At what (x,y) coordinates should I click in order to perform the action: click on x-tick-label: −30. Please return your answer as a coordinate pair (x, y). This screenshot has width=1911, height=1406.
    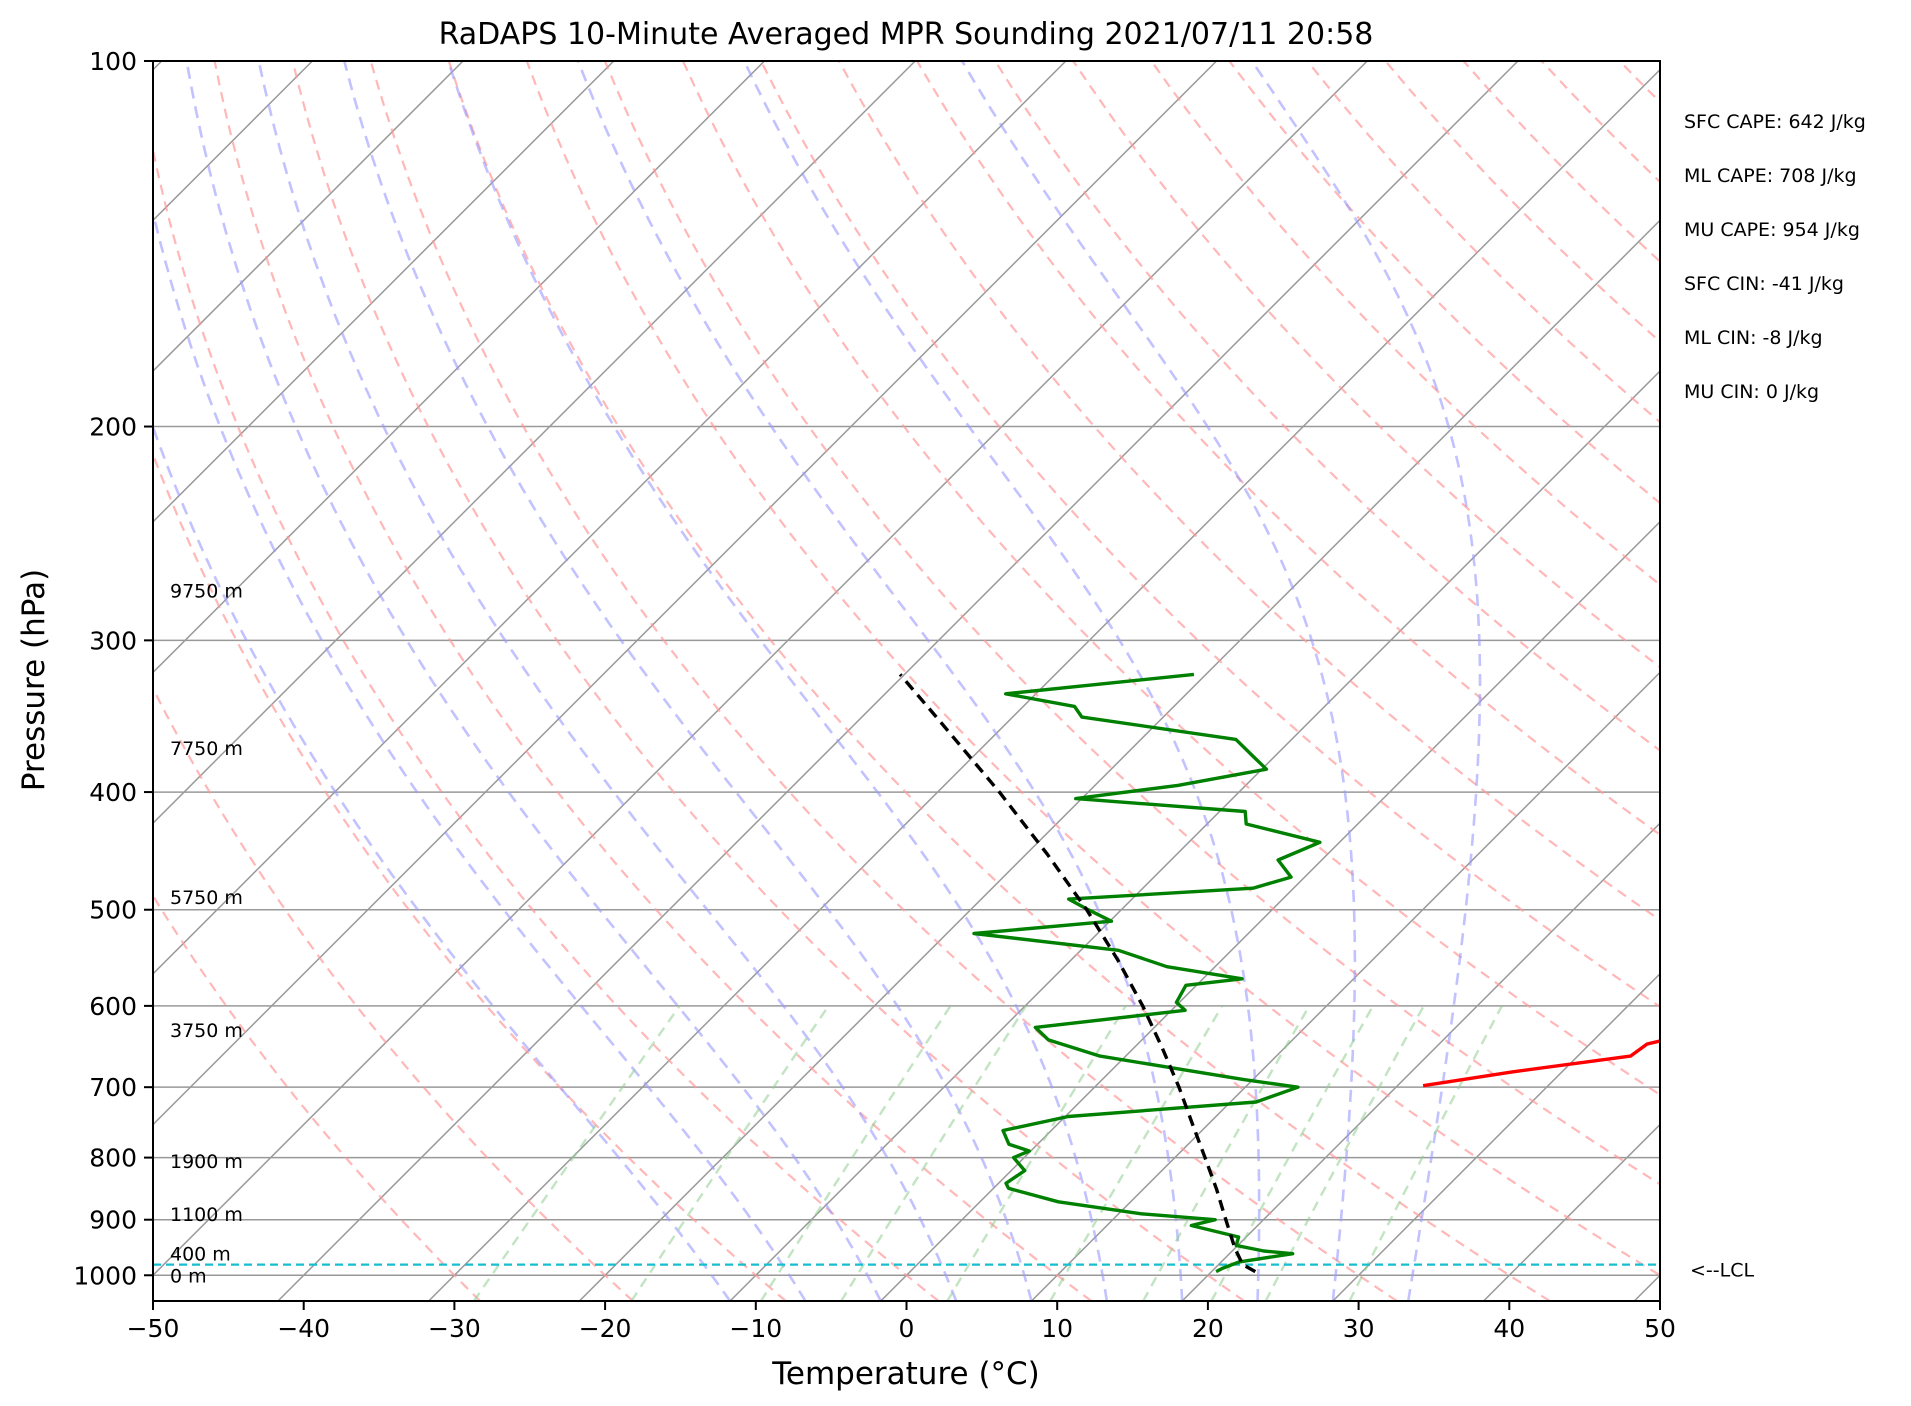
    Looking at the image, I should click on (454, 1328).